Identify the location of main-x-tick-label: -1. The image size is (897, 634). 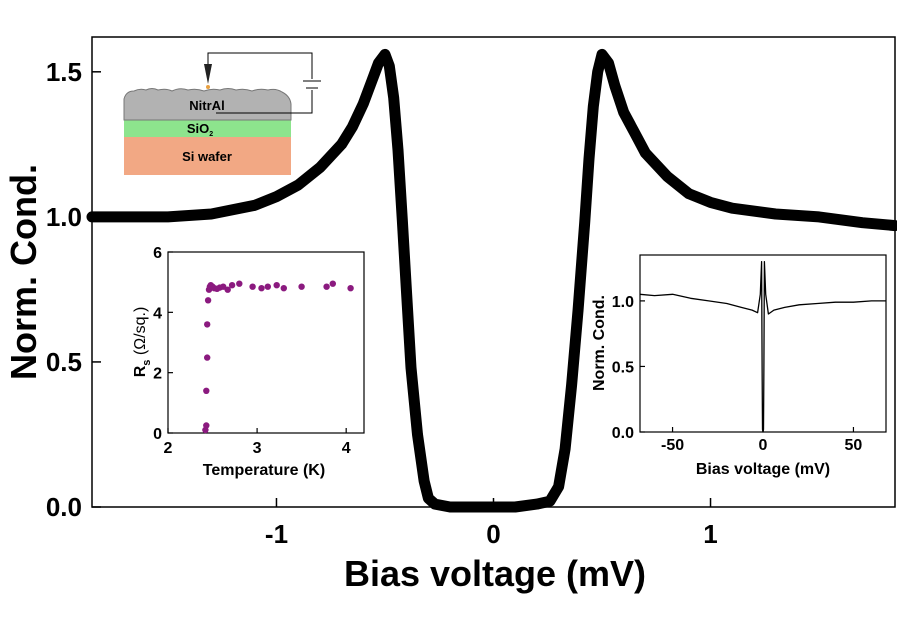
(276, 534).